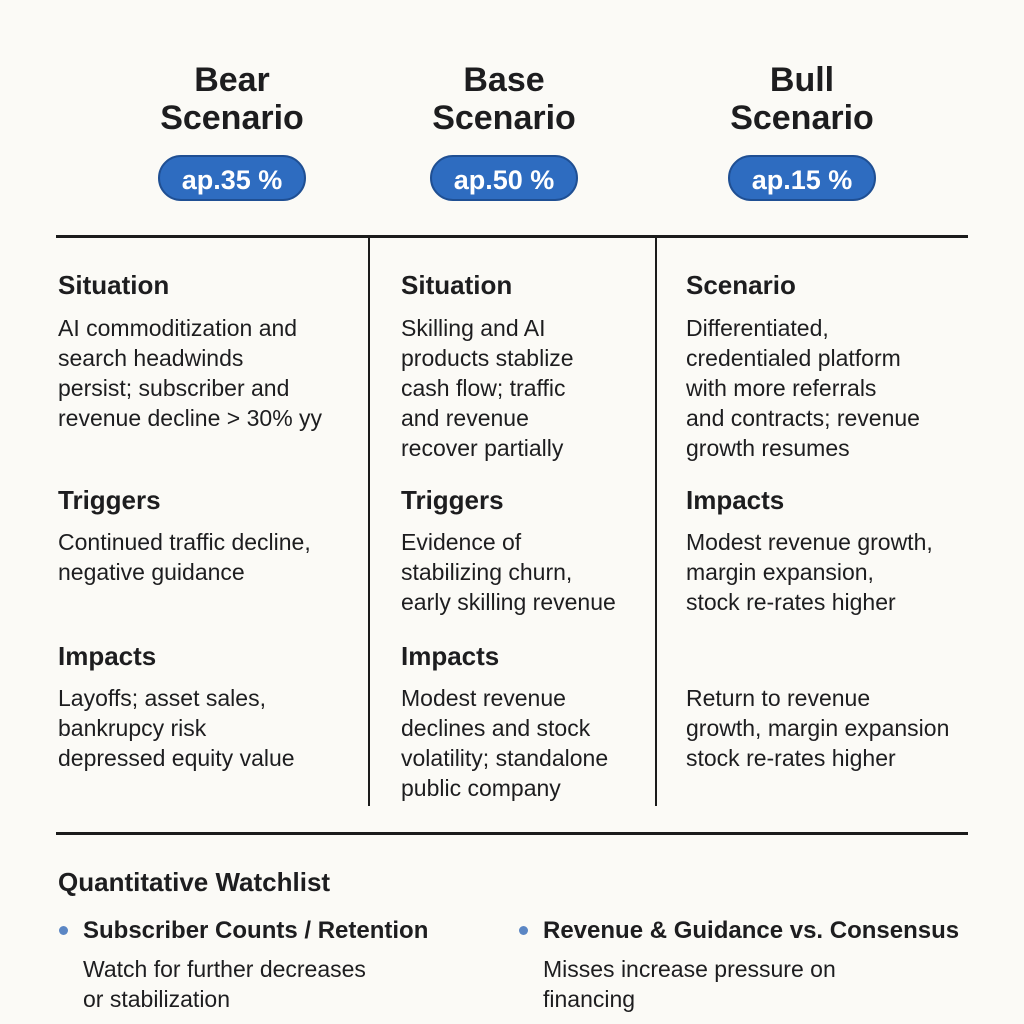 The height and width of the screenshot is (1024, 1024). I want to click on section-text: cash flow; traffic, so click(483, 388).